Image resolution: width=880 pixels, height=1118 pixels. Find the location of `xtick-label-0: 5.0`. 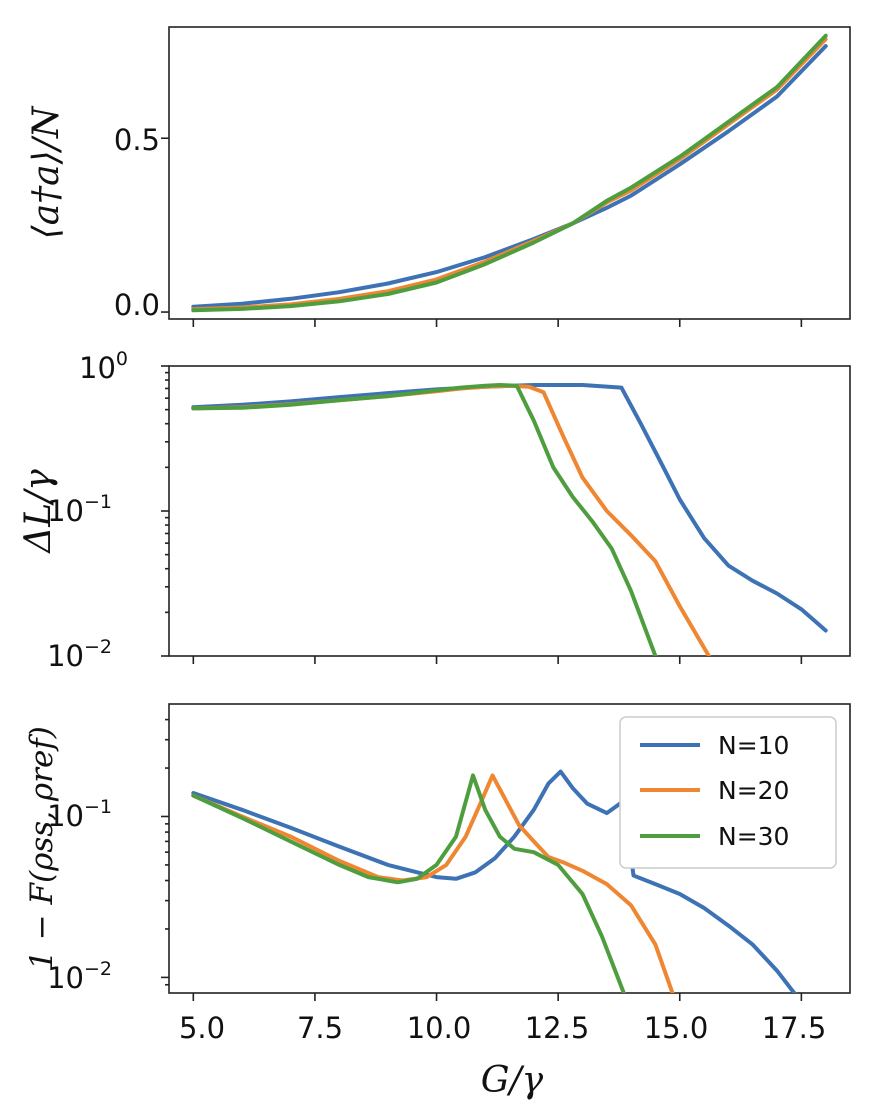

xtick-label-0: 5.0 is located at coordinates (202, 1028).